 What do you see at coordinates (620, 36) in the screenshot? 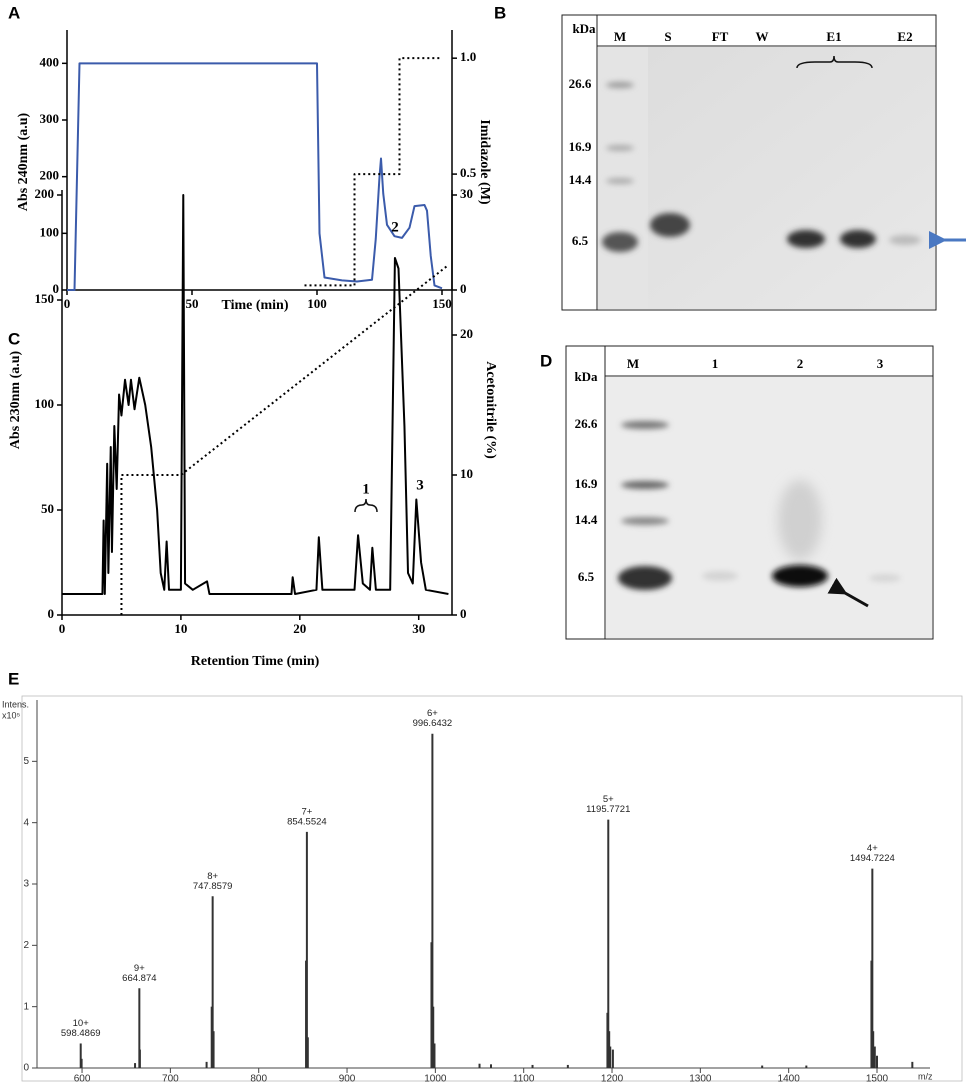
I see `lane-label: M` at bounding box center [620, 36].